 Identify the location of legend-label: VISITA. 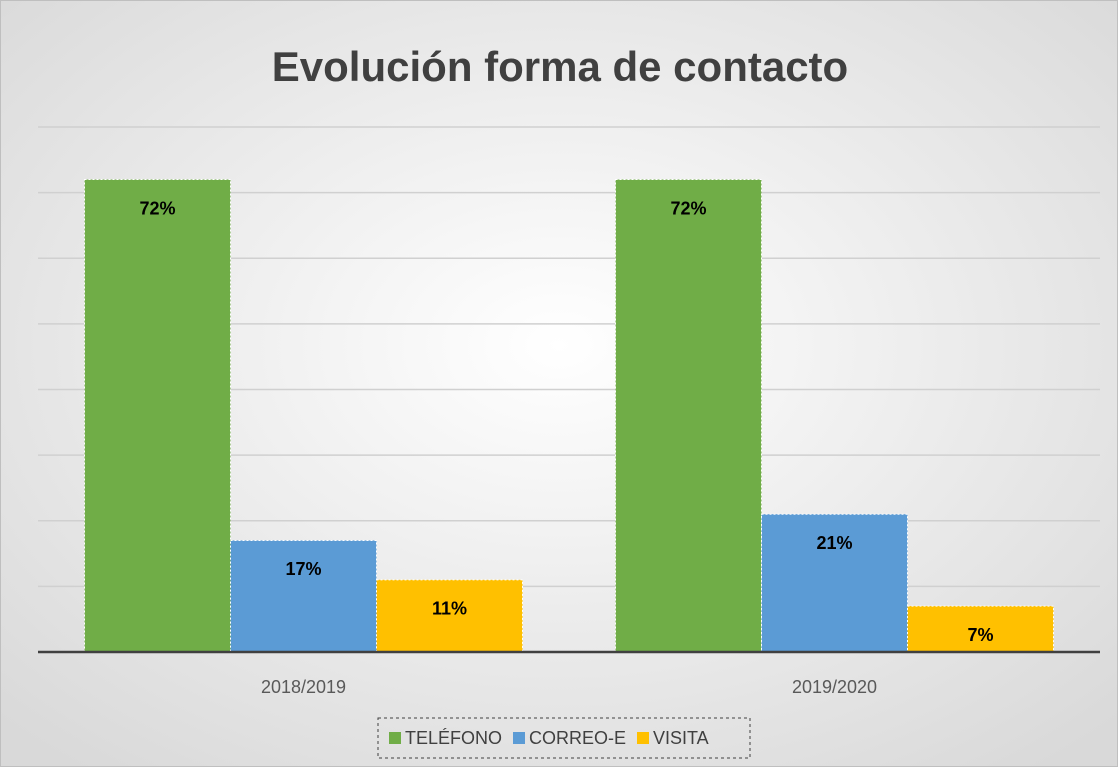
(681, 738).